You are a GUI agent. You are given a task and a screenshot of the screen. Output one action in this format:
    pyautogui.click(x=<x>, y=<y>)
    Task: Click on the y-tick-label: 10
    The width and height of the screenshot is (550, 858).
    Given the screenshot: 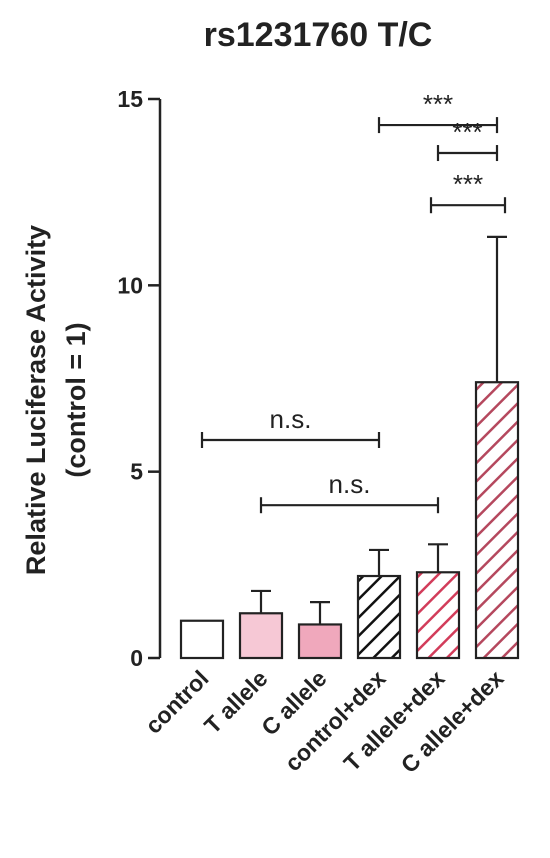 What is the action you would take?
    pyautogui.click(x=130, y=285)
    